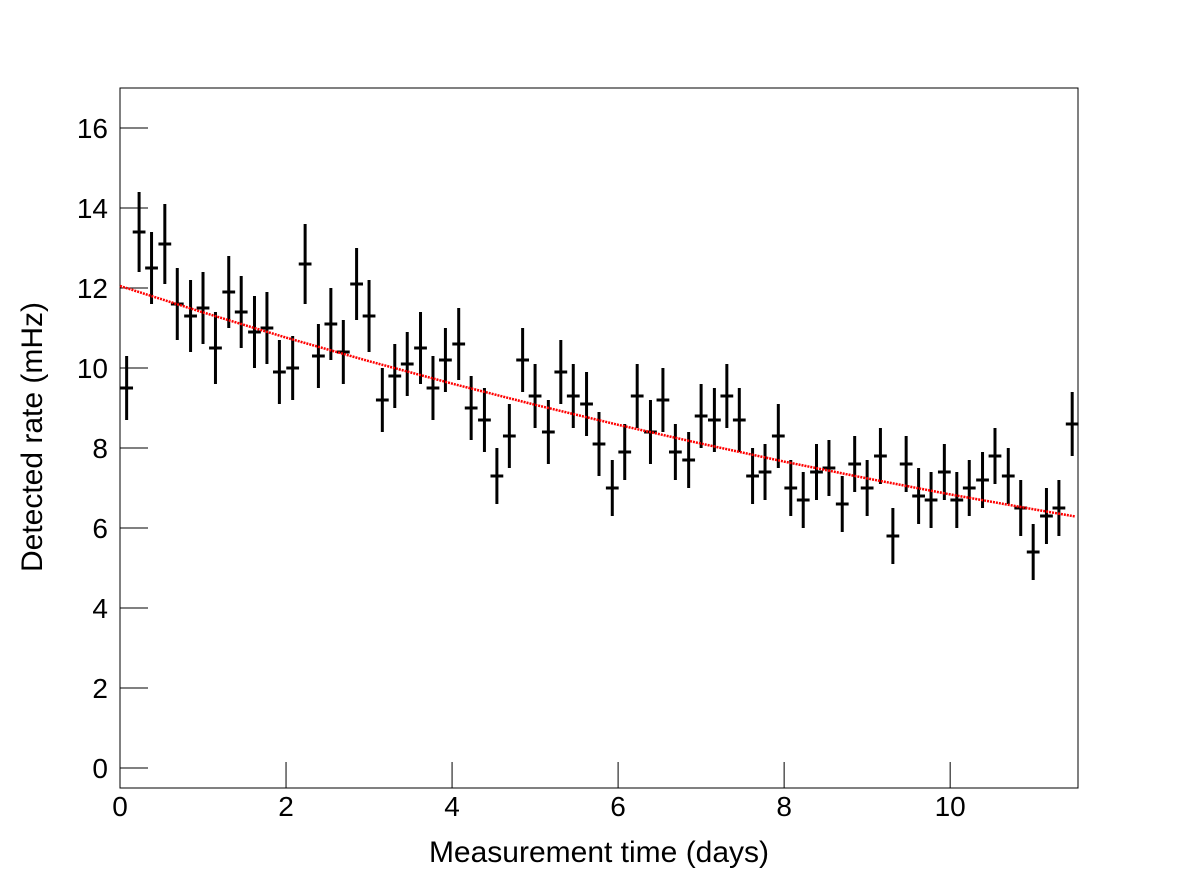 The width and height of the screenshot is (1198, 876). Describe the element at coordinates (92, 208) in the screenshot. I see `y-tick-label: 14` at that location.